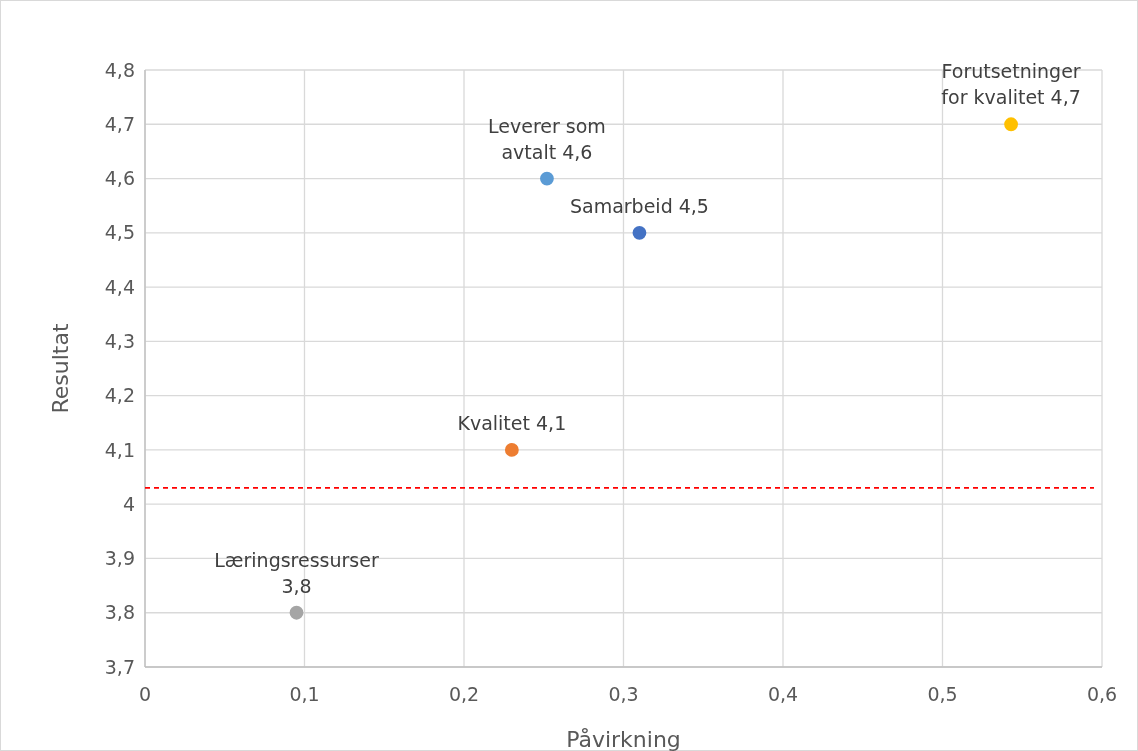  What do you see at coordinates (464, 694) in the screenshot?
I see `x-tick-label: 0,2` at bounding box center [464, 694].